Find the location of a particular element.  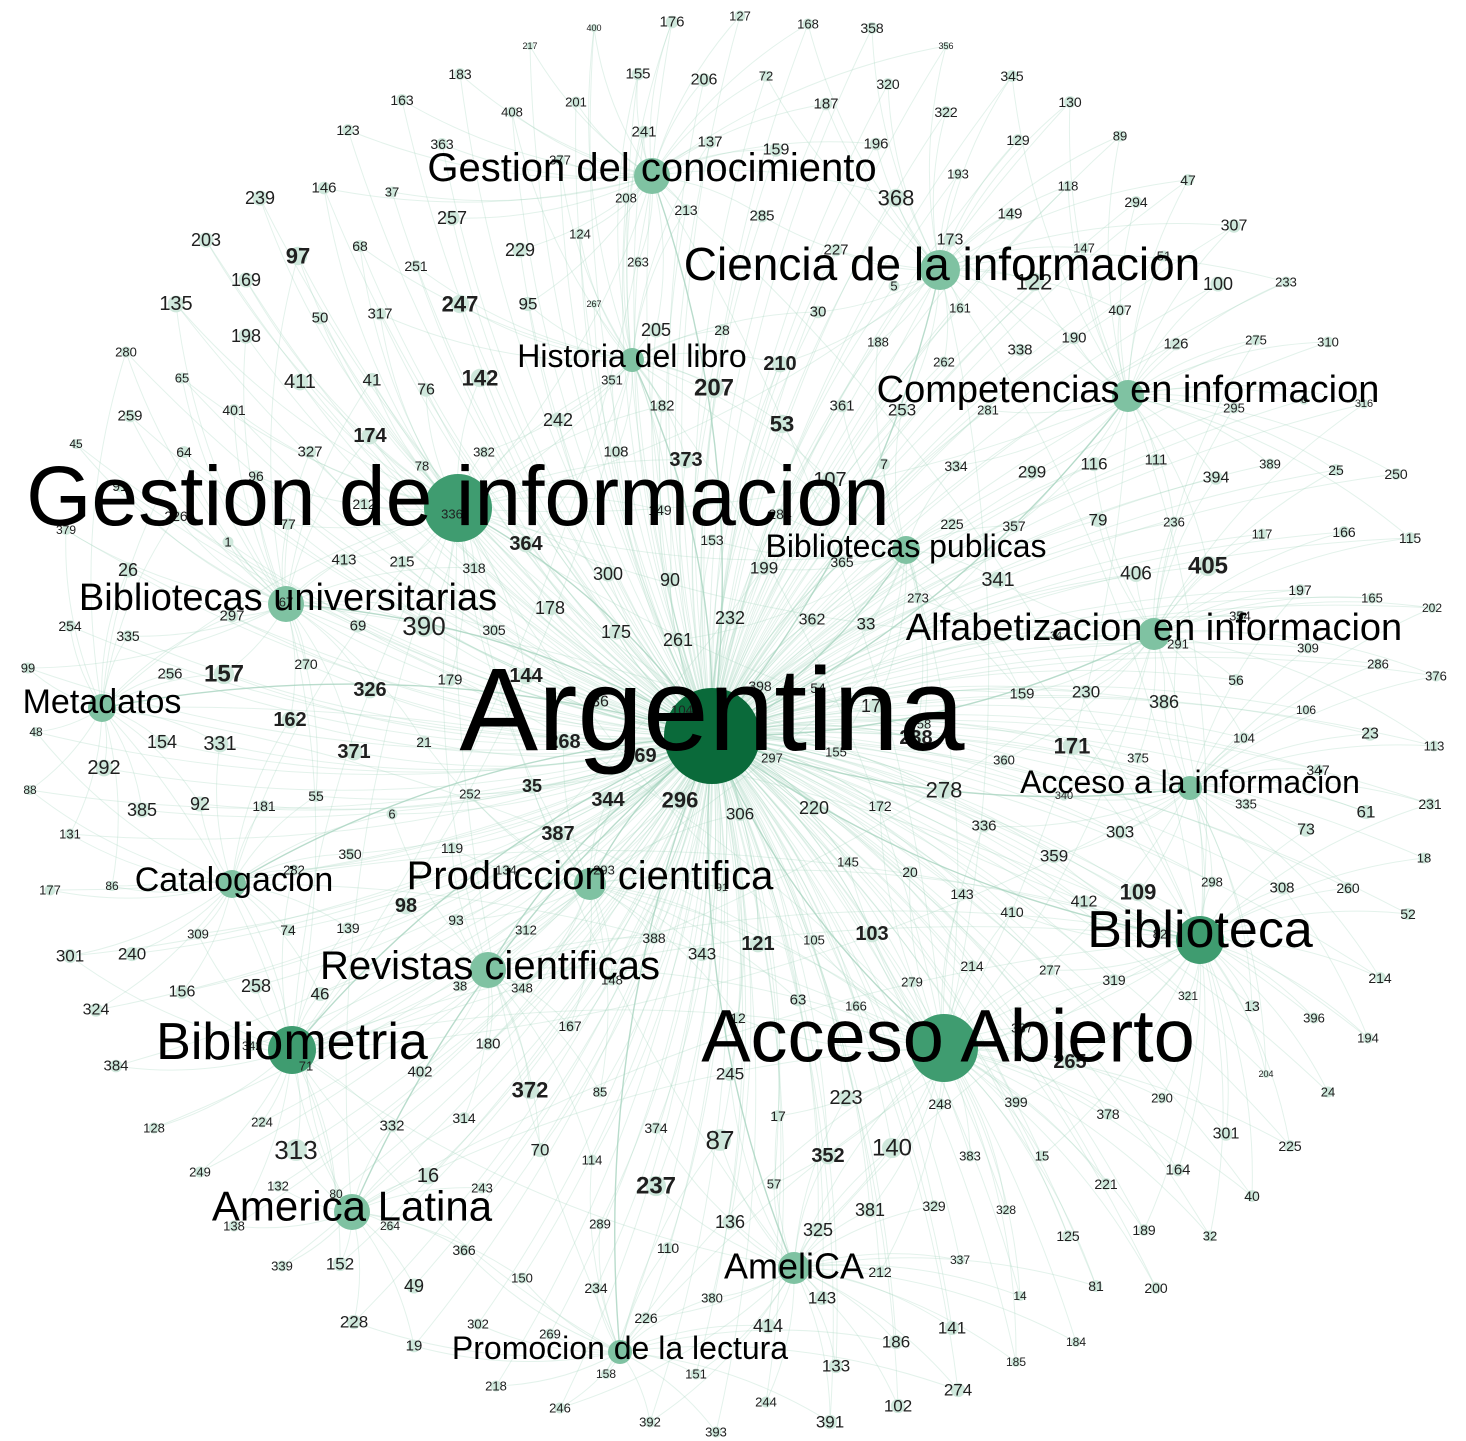

node-number-label: 373 is located at coordinates (685, 460).